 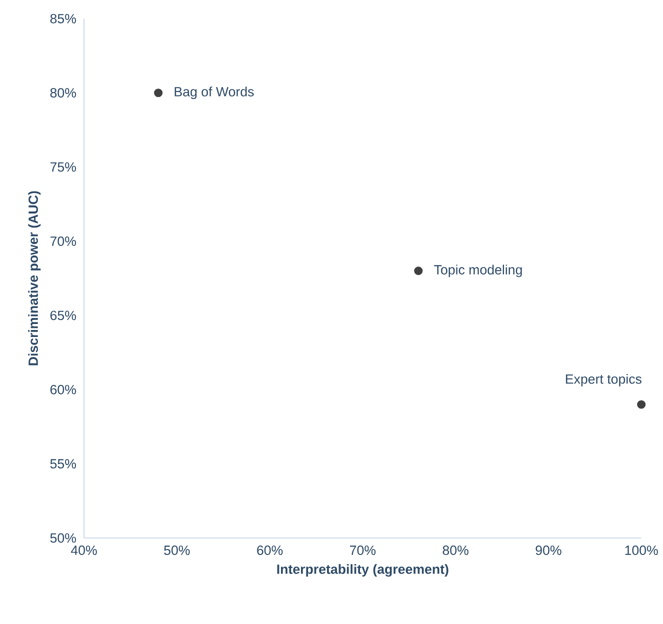 What do you see at coordinates (362, 570) in the screenshot?
I see `x-axis-title: Interpretability (agreement)` at bounding box center [362, 570].